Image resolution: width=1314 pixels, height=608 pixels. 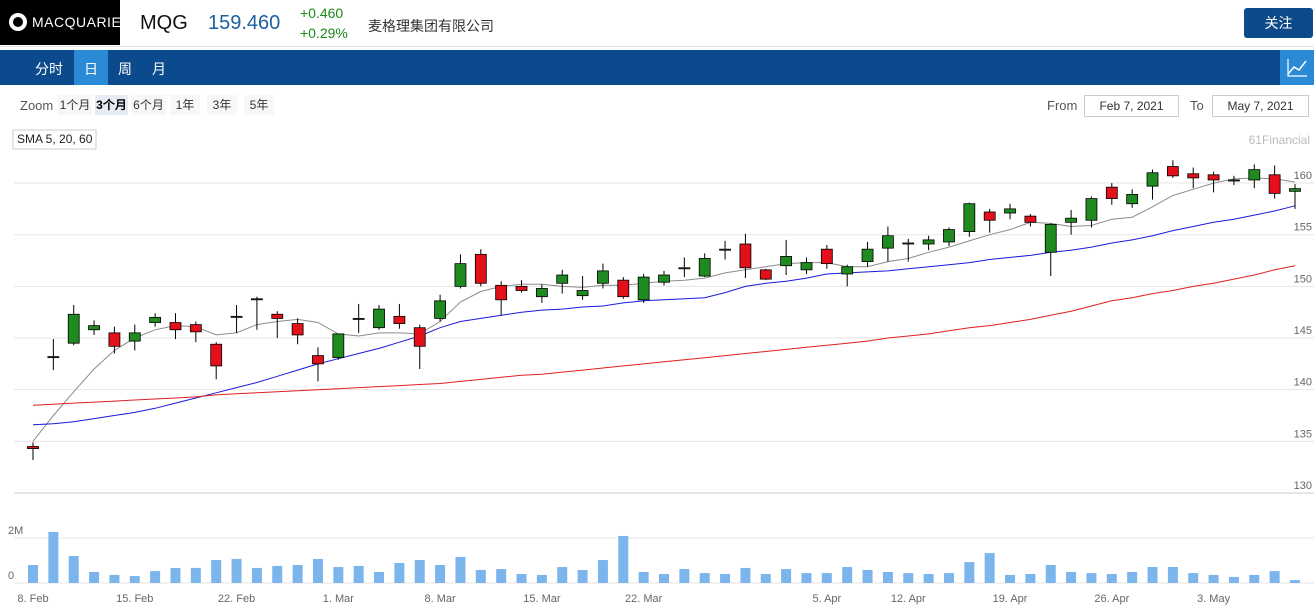 I want to click on chart-type-button, so click(x=1297, y=67).